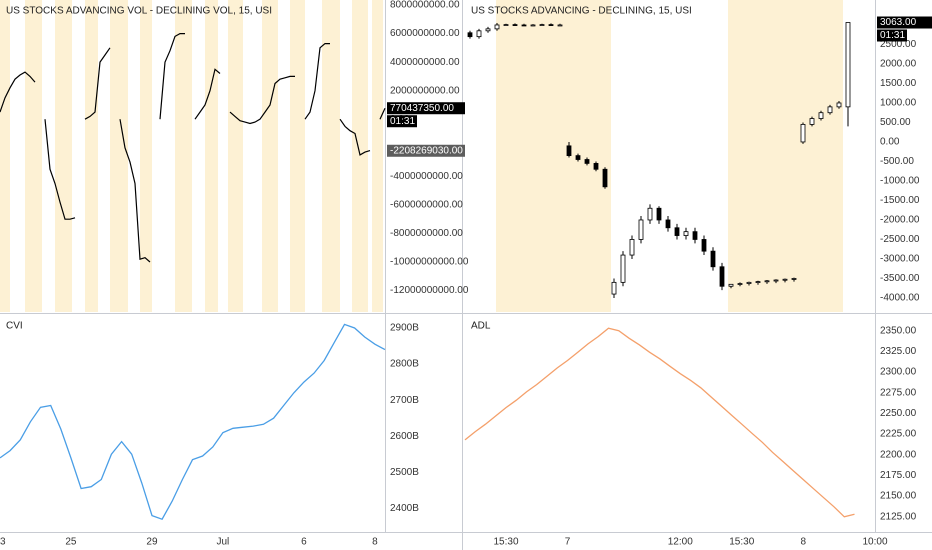  What do you see at coordinates (426, 176) in the screenshot?
I see `y-tick-label: -4000000000.00` at bounding box center [426, 176].